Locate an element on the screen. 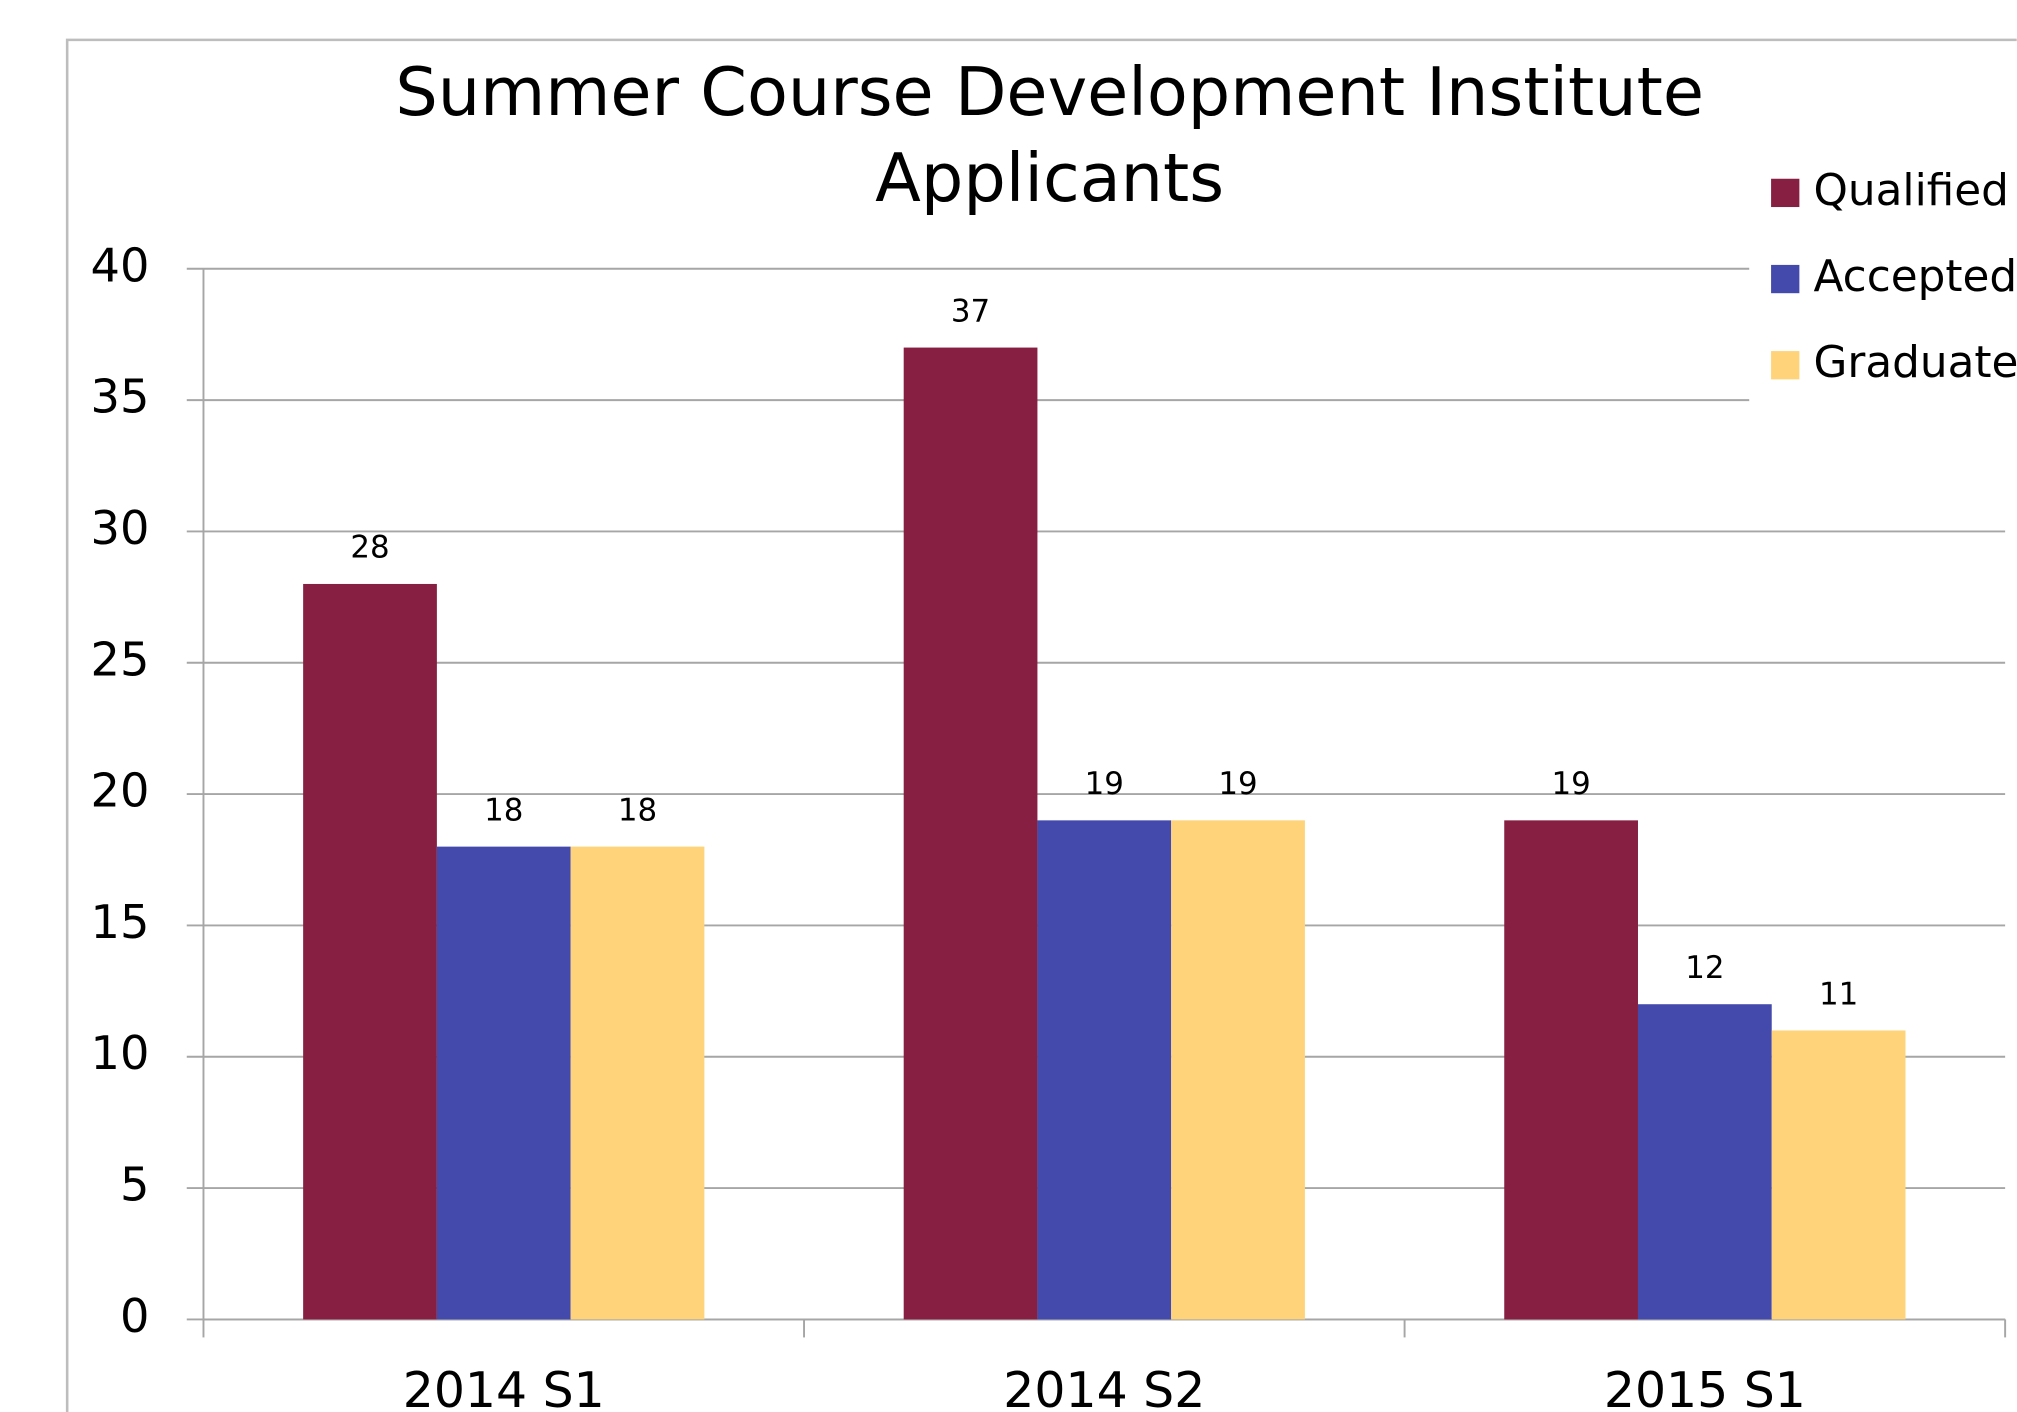 Image resolution: width=2017 pixels, height=1412 pixels. legend-label: Qualified is located at coordinates (1911, 190).